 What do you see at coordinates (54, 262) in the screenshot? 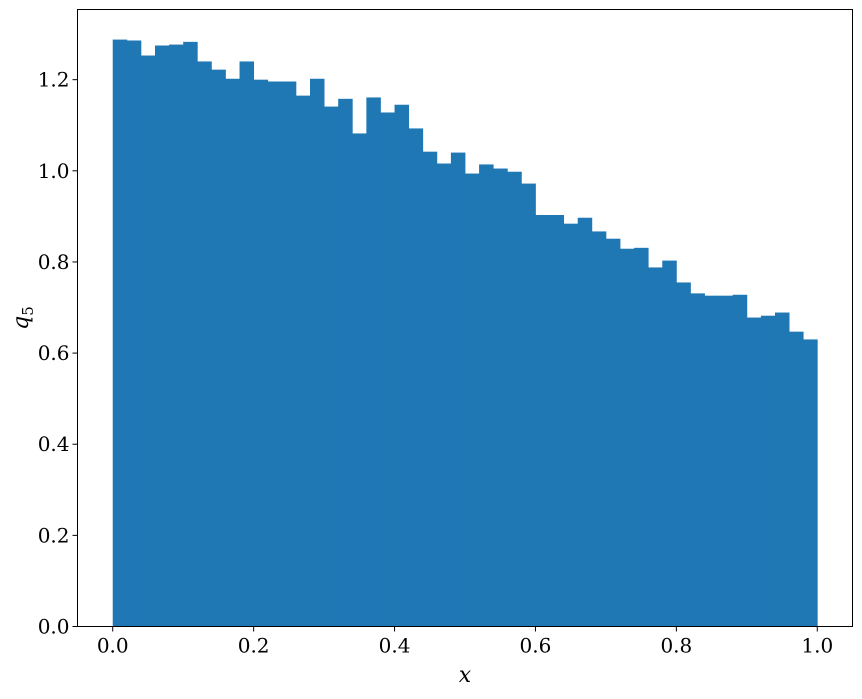
I see `y-tick-label: 0.8` at bounding box center [54, 262].